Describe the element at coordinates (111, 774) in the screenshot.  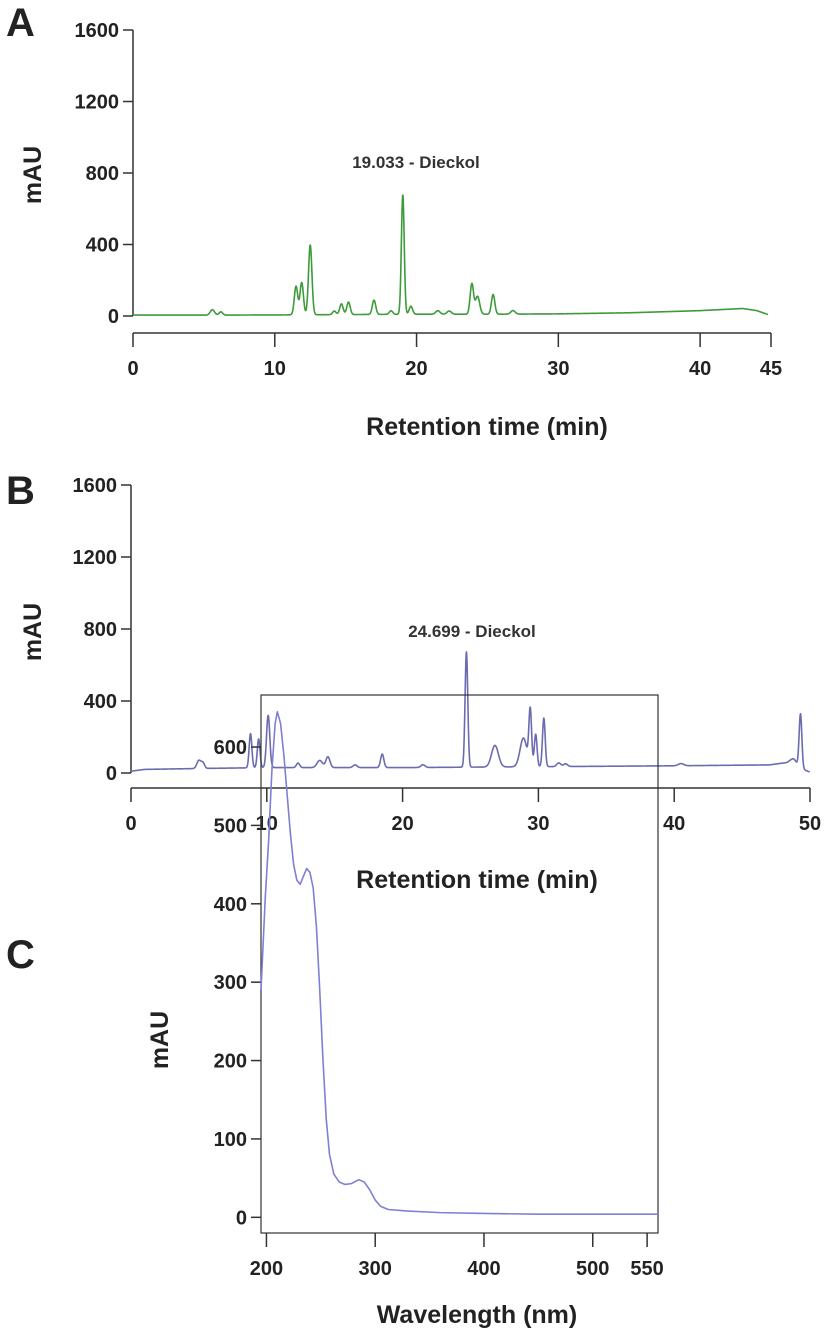
I see `y-tick-label-b: 0` at that location.